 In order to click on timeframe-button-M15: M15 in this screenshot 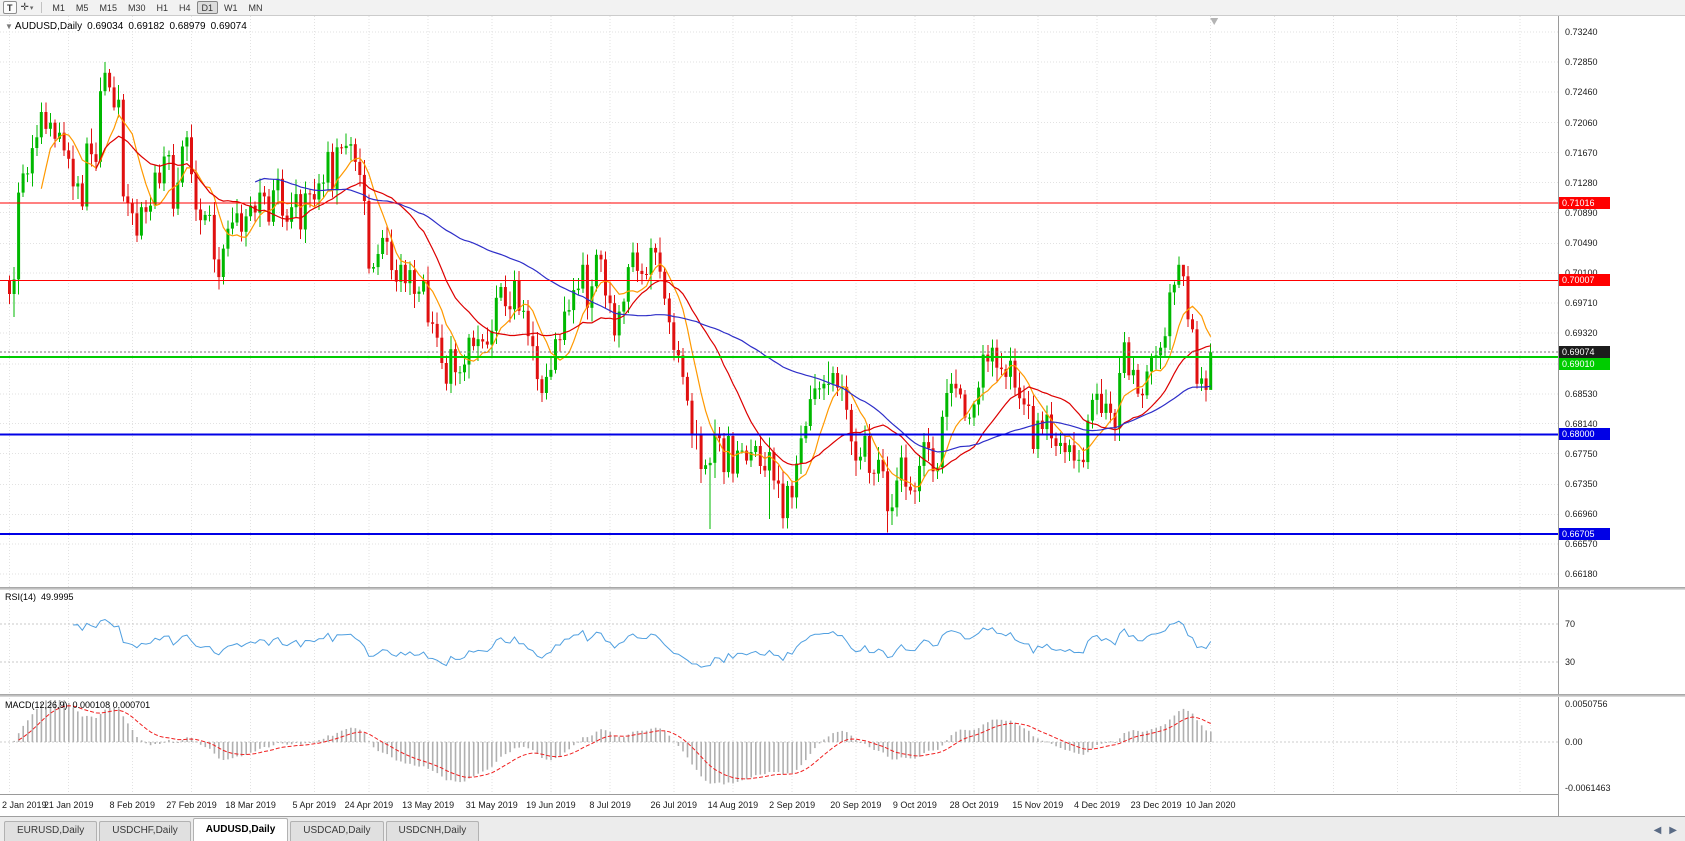, I will do `click(108, 7)`.